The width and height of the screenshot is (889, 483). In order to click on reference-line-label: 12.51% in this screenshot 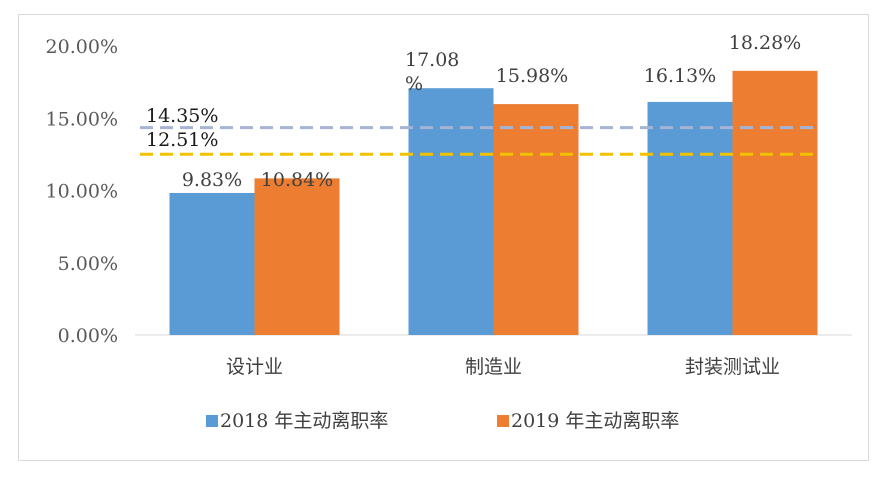, I will do `click(182, 140)`.